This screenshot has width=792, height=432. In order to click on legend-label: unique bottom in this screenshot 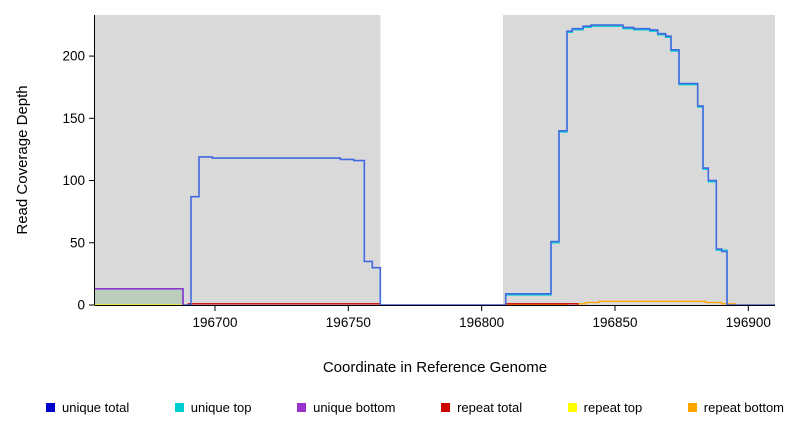, I will do `click(354, 407)`.